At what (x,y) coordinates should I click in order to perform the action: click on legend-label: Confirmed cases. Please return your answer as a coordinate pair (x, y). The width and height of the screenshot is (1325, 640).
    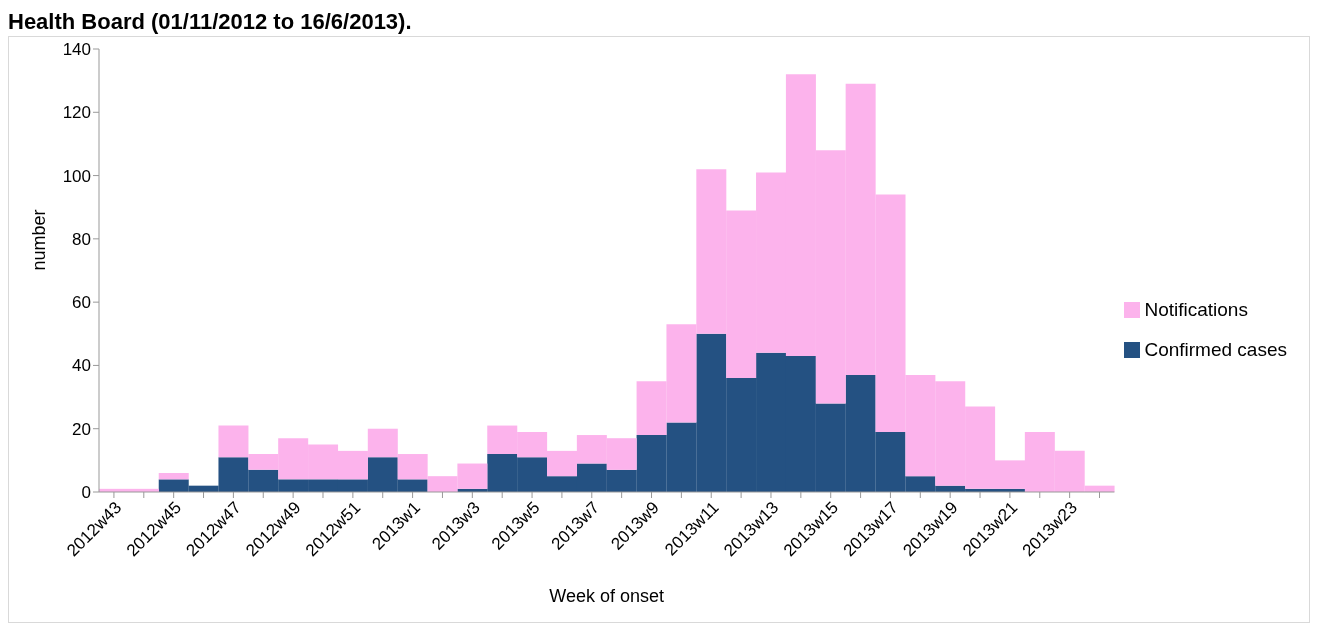
    Looking at the image, I should click on (1215, 349).